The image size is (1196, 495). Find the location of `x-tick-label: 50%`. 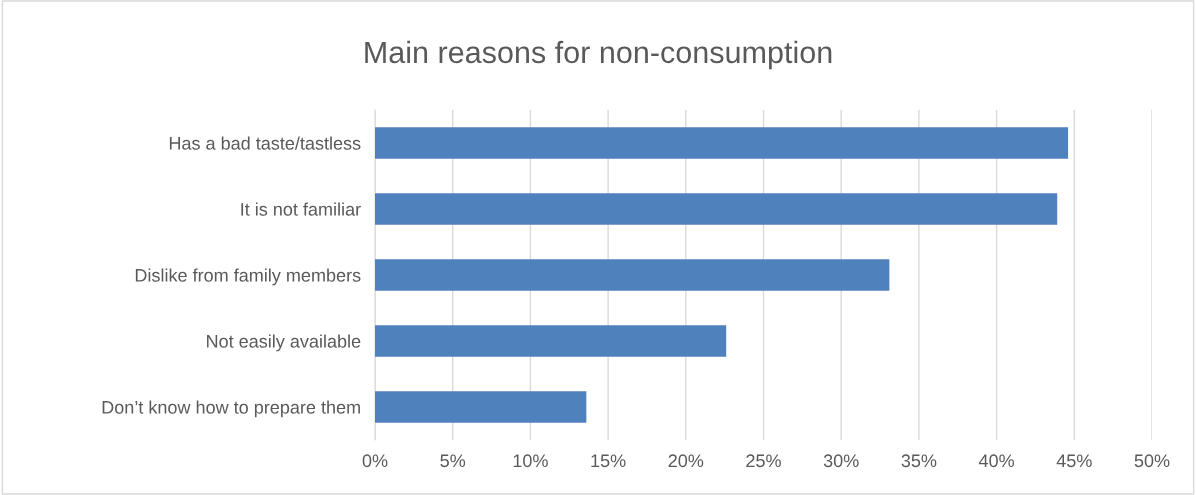

x-tick-label: 50% is located at coordinates (1152, 461).